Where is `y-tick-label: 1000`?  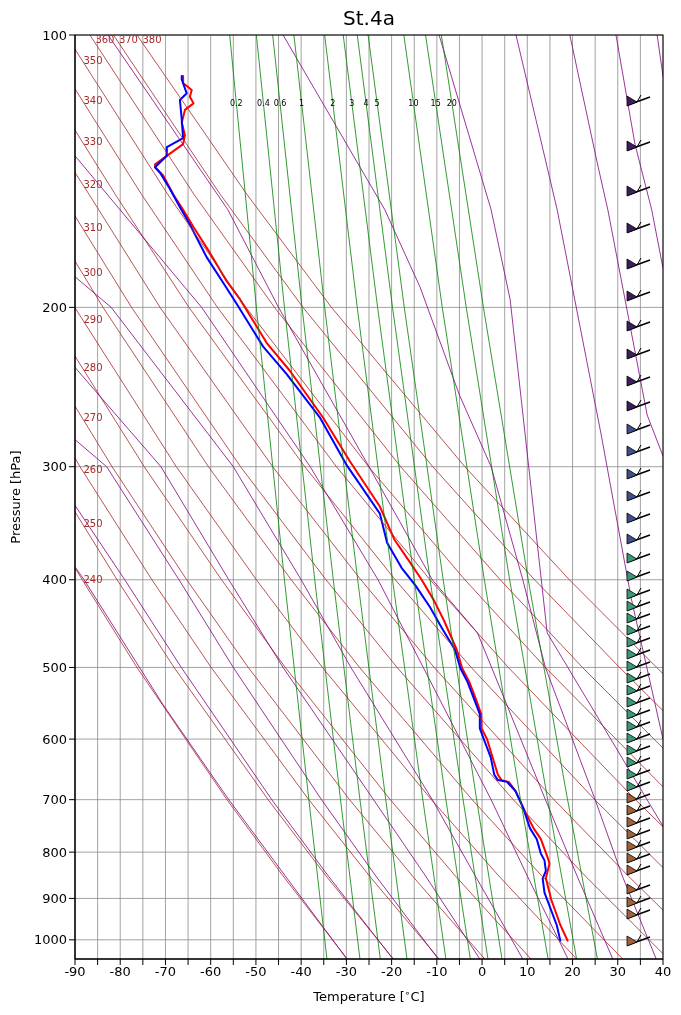
y-tick-label: 1000 is located at coordinates (50, 940).